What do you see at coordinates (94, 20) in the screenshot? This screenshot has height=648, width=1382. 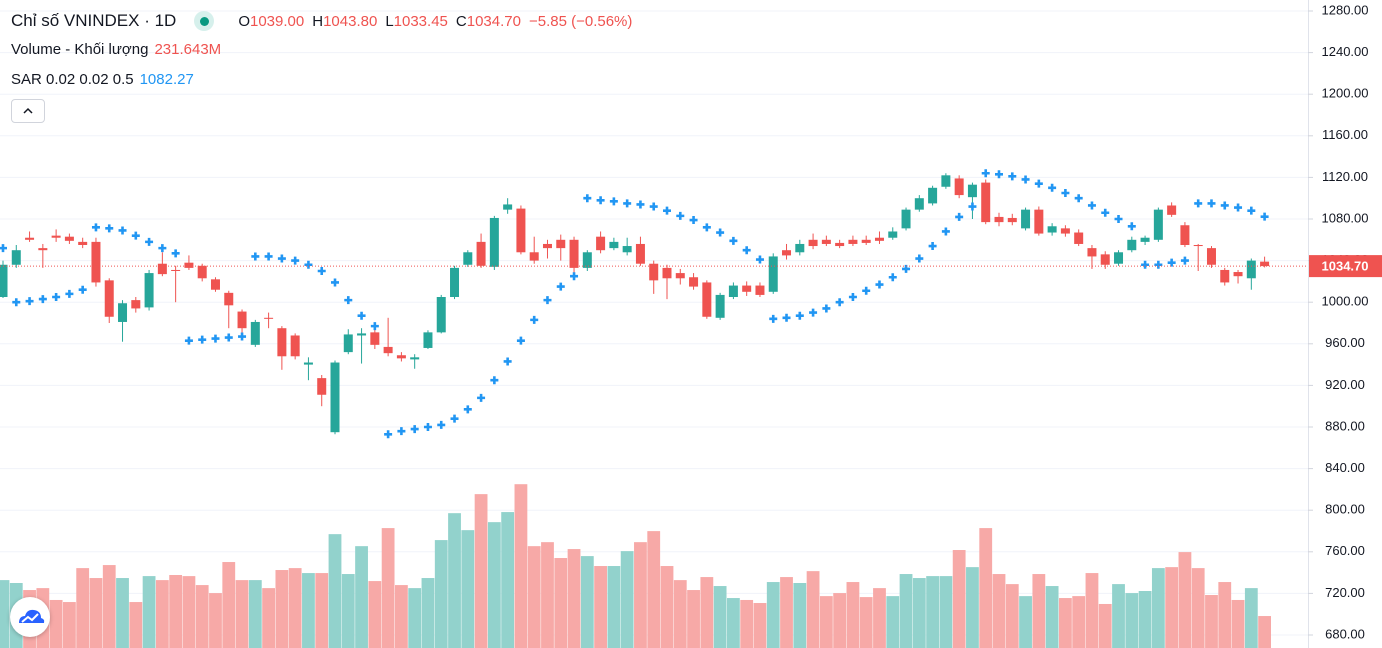 I see `chart-title: Chỉ số VNINDEX · 1D` at bounding box center [94, 20].